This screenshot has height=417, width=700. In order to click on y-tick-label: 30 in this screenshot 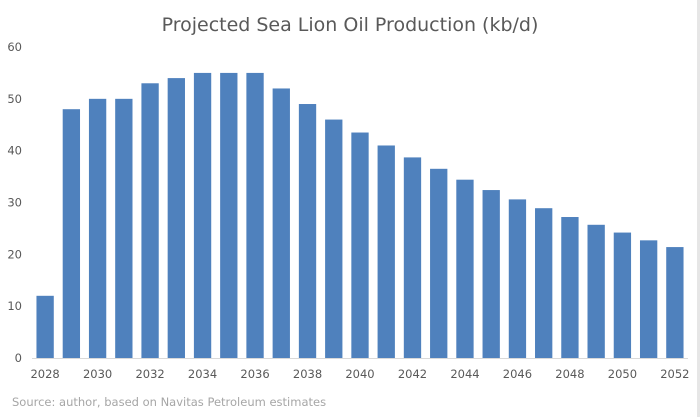, I will do `click(14, 203)`.